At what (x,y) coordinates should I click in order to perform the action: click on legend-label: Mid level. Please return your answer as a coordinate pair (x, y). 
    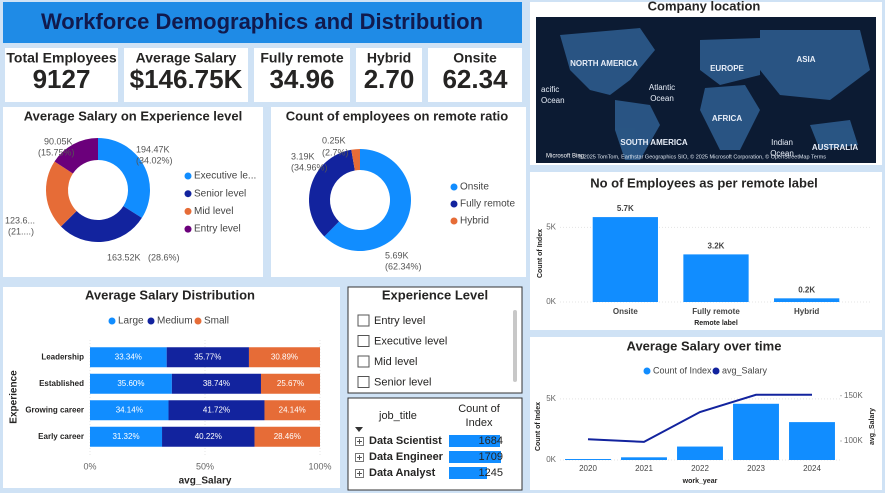
    Looking at the image, I should click on (213, 211).